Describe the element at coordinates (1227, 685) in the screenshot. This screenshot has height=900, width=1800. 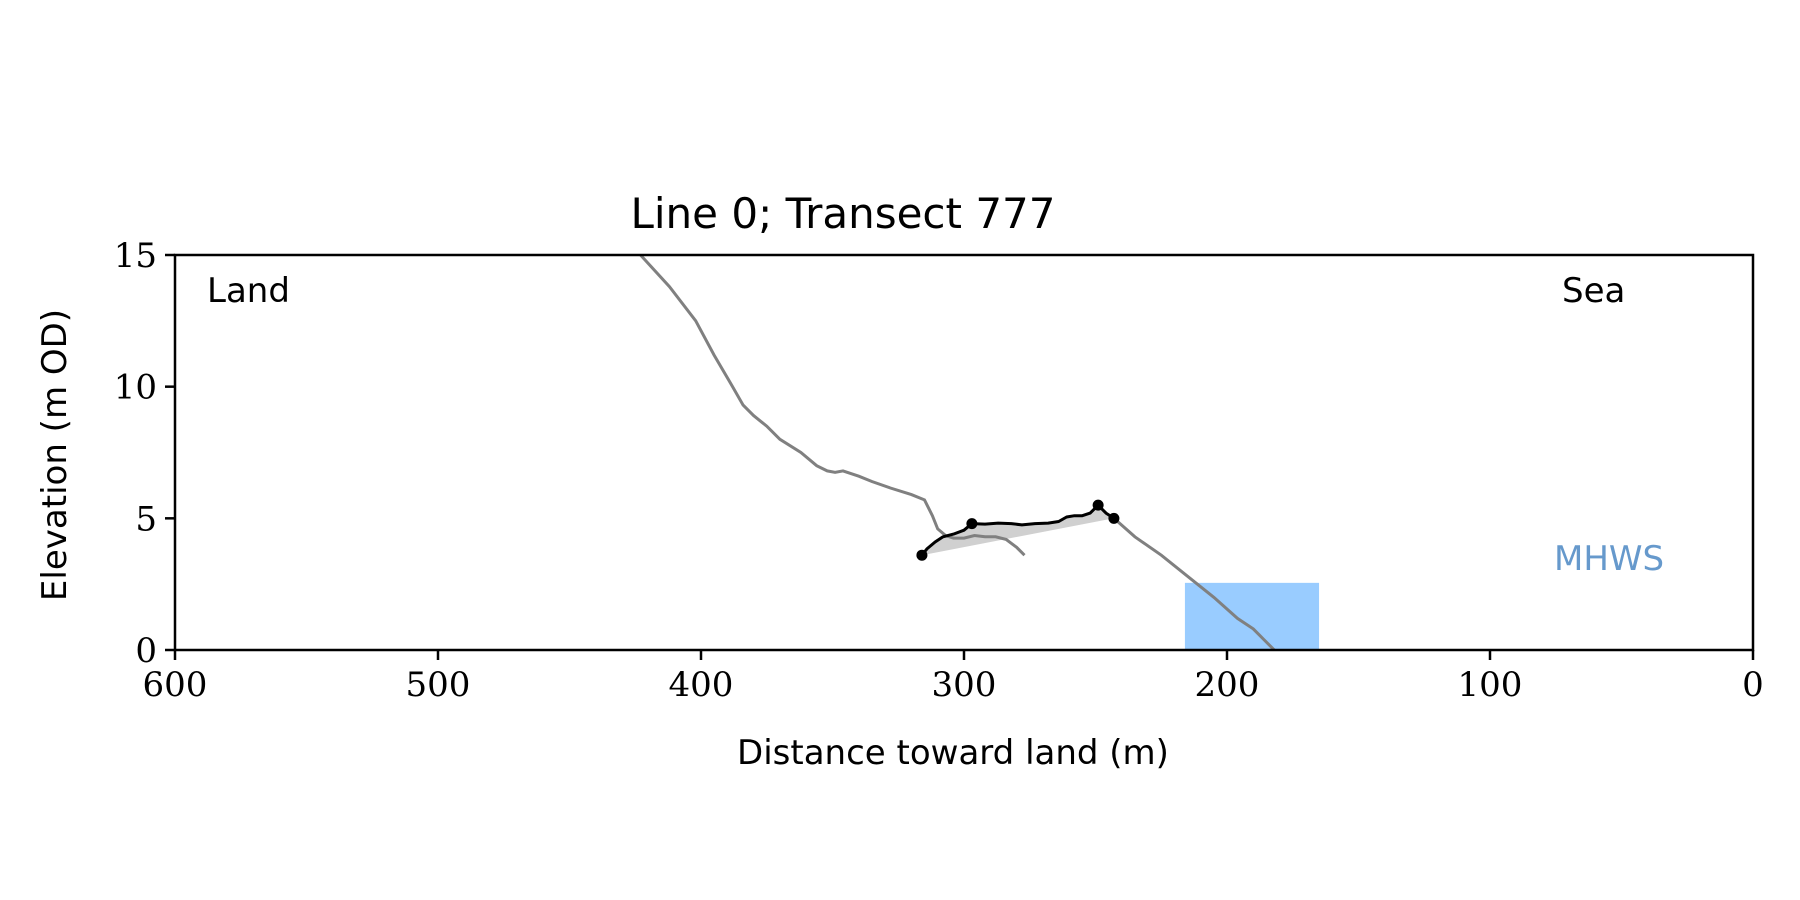
I see `x-tick-label-200: 200` at that location.